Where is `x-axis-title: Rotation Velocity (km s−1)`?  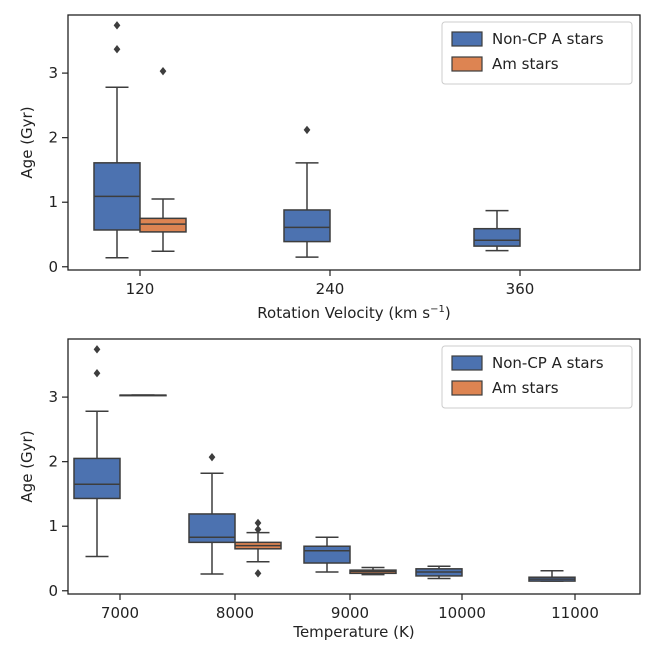 x-axis-title: Rotation Velocity (km s−1) is located at coordinates (353, 313).